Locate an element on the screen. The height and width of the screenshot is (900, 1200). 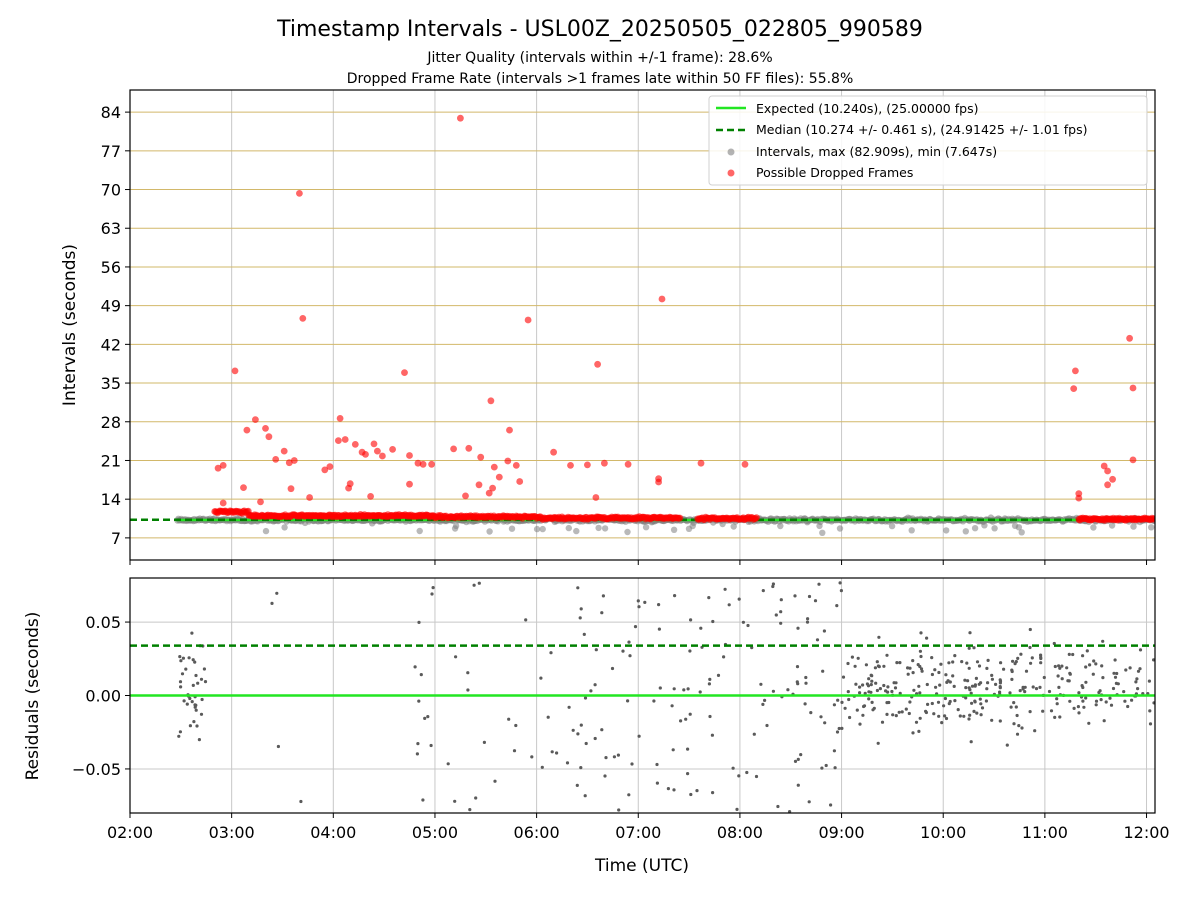
intervals-y-axis-label: Intervals (seconds) is located at coordinates (70, 325).